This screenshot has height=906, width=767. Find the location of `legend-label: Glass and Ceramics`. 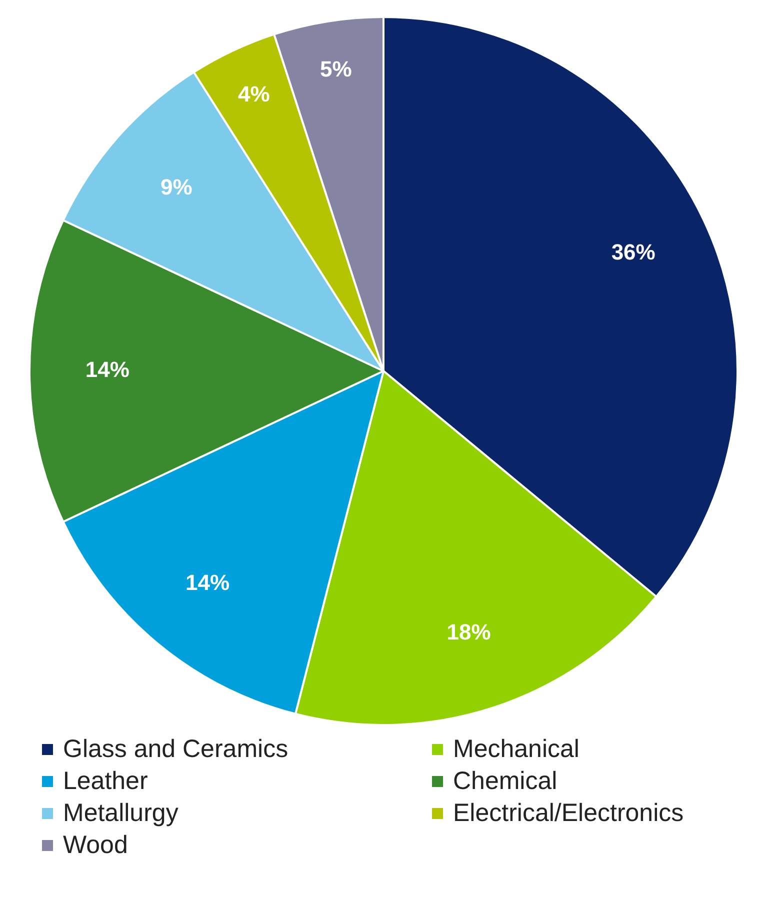

legend-label: Glass and Ceramics is located at coordinates (175, 749).